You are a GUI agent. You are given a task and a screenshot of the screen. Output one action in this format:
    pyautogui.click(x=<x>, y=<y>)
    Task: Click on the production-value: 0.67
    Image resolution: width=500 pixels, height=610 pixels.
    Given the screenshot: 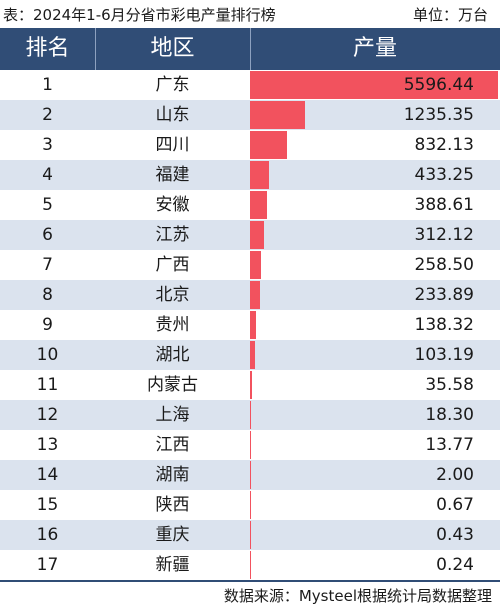 What is the action you would take?
    pyautogui.click(x=455, y=505)
    